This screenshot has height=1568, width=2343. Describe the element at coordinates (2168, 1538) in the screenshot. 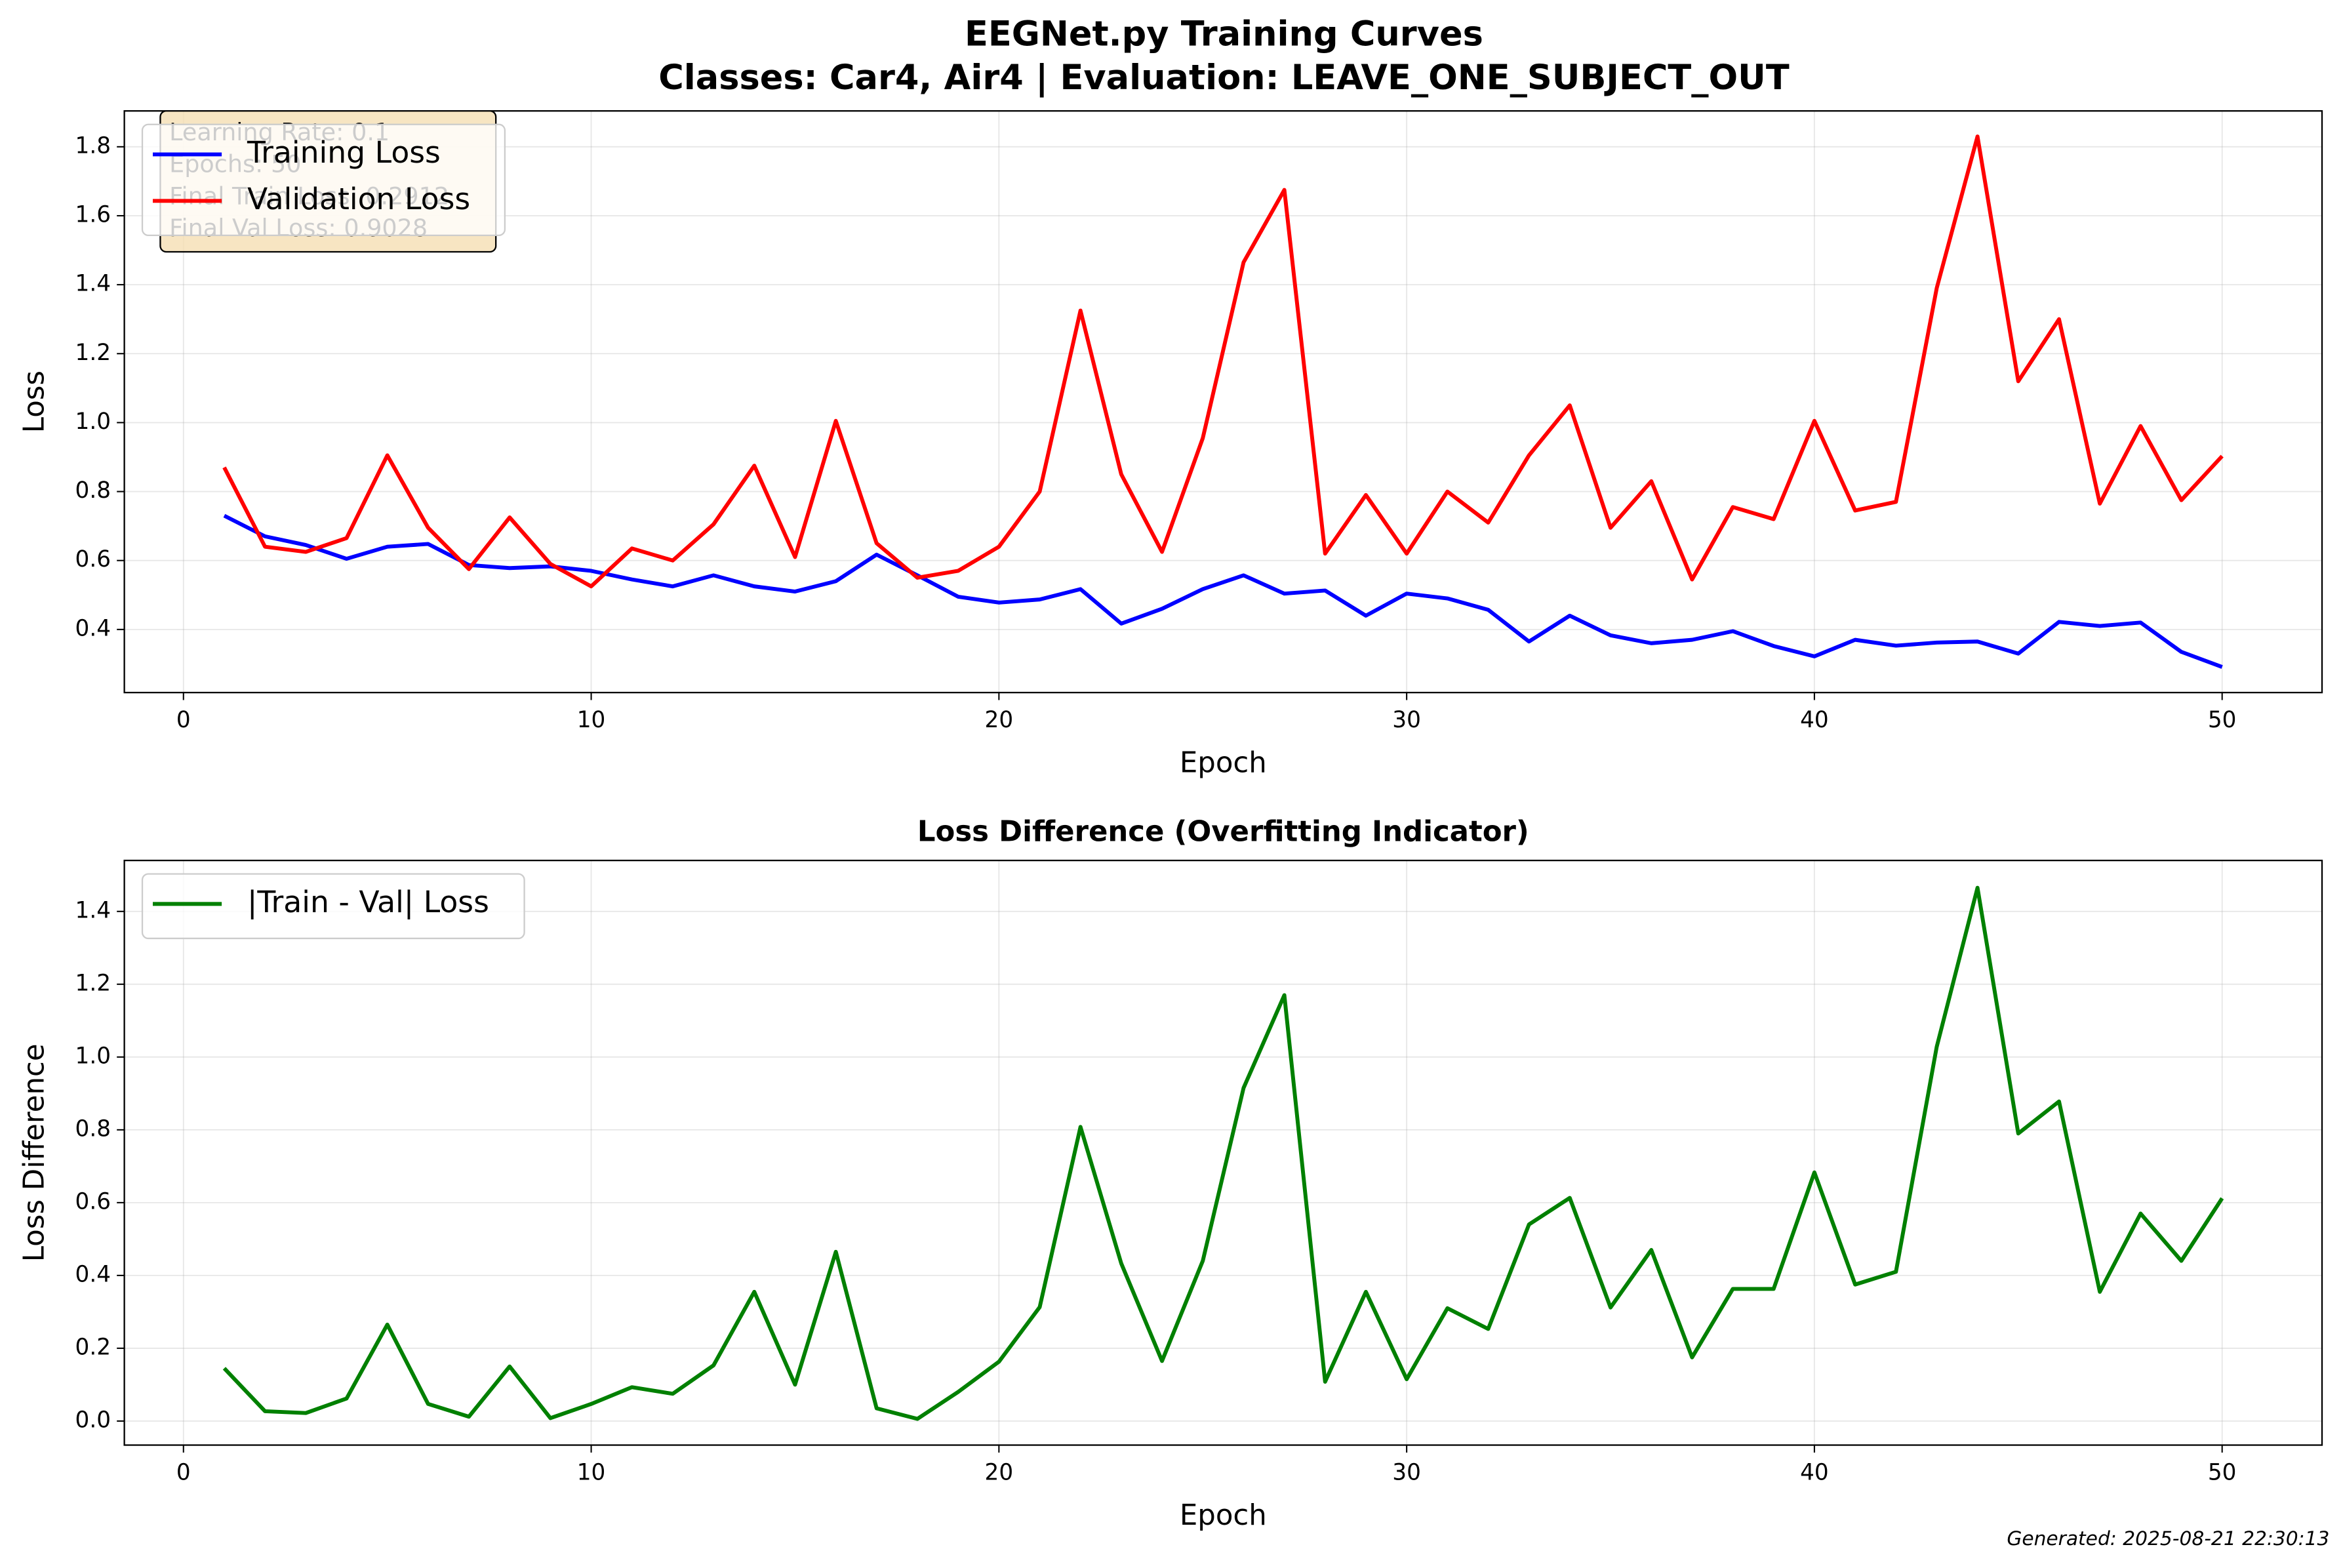

I see `footer: Generated: 2025-08-21 22:30:13` at that location.